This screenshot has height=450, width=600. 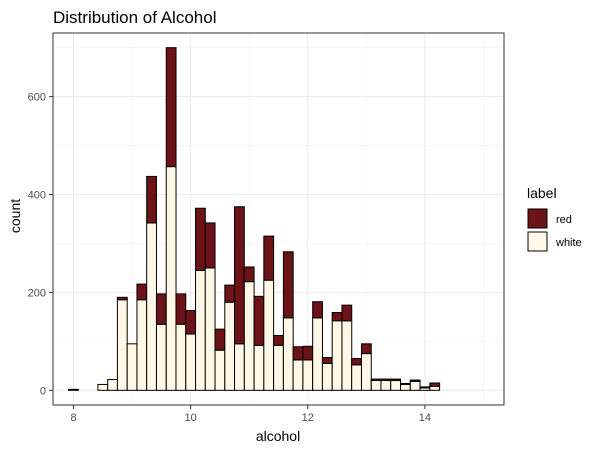 I want to click on y-tick-label: 0, so click(x=43, y=391).